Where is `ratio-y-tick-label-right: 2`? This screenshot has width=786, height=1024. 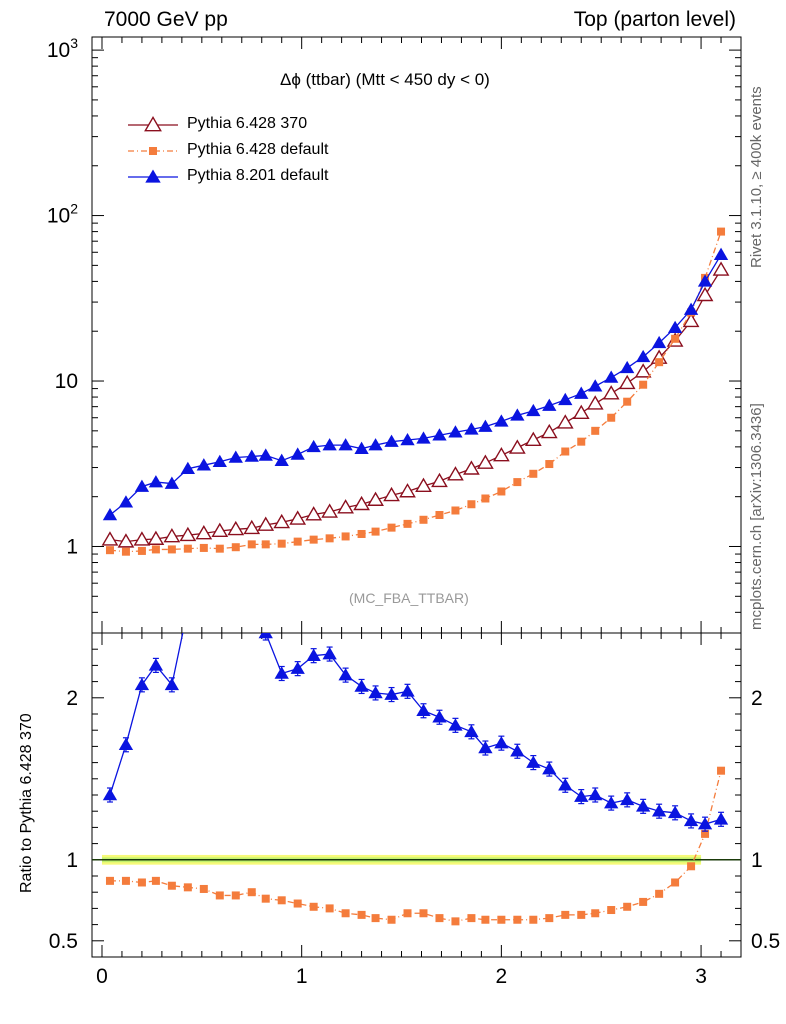 ratio-y-tick-label-right: 2 is located at coordinates (757, 698).